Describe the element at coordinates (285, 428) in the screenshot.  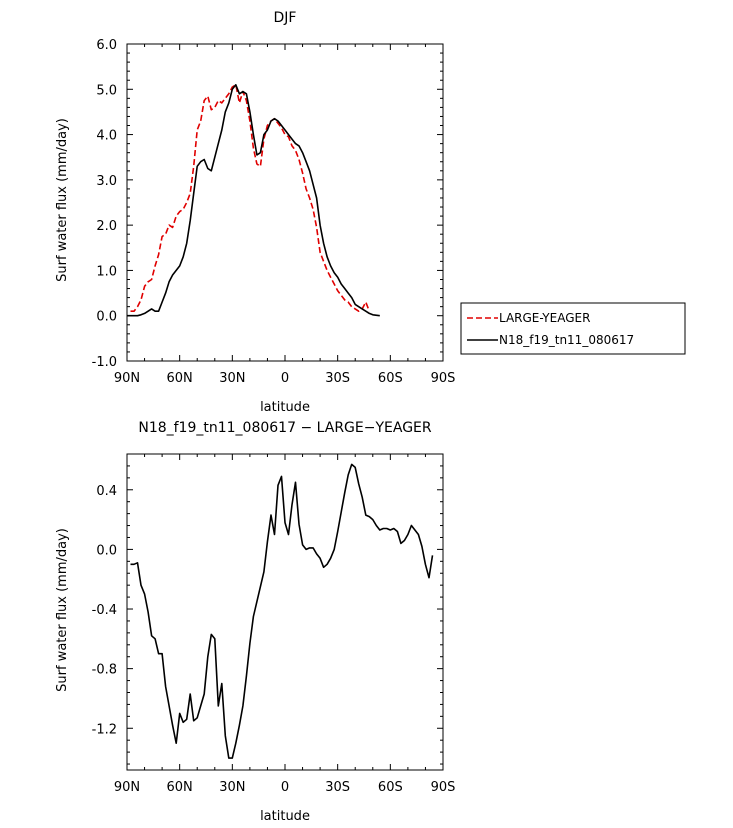
I see `bottom-chart-title: N18_f19_tn11_080617 − LARGE−YEAGER` at that location.